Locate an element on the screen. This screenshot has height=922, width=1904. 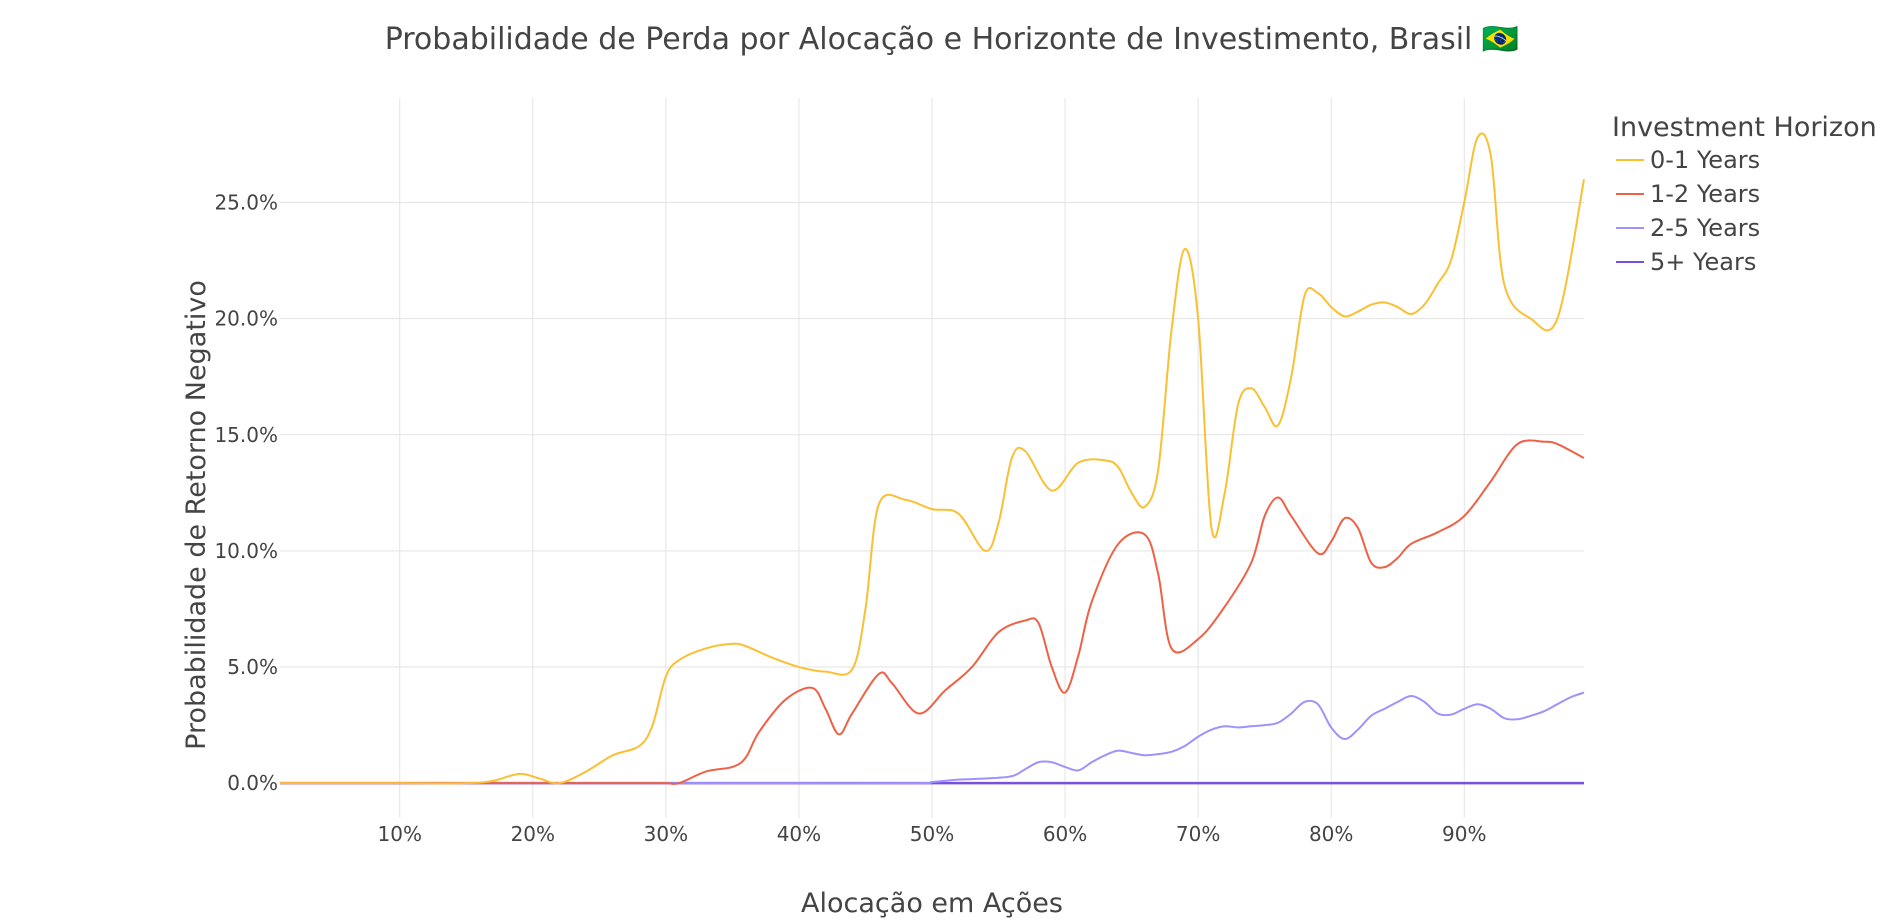
x-tick-label: 40% is located at coordinates (799, 834).